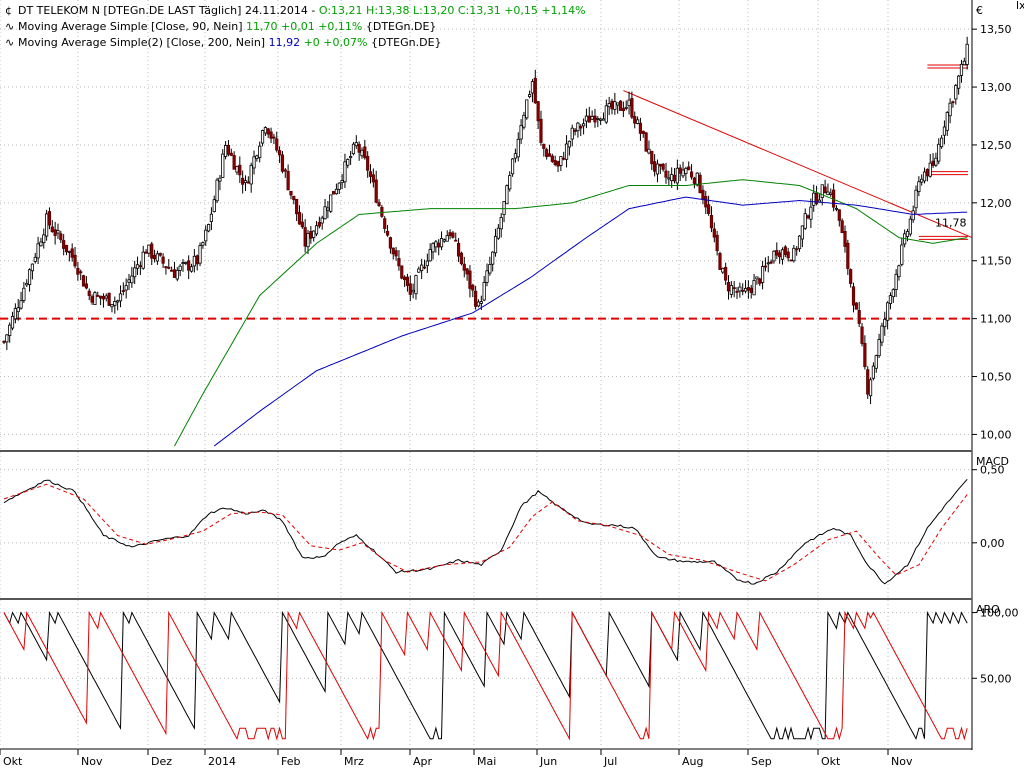  What do you see at coordinates (988, 609) in the screenshot?
I see `aro-panel-label: ARO` at bounding box center [988, 609].